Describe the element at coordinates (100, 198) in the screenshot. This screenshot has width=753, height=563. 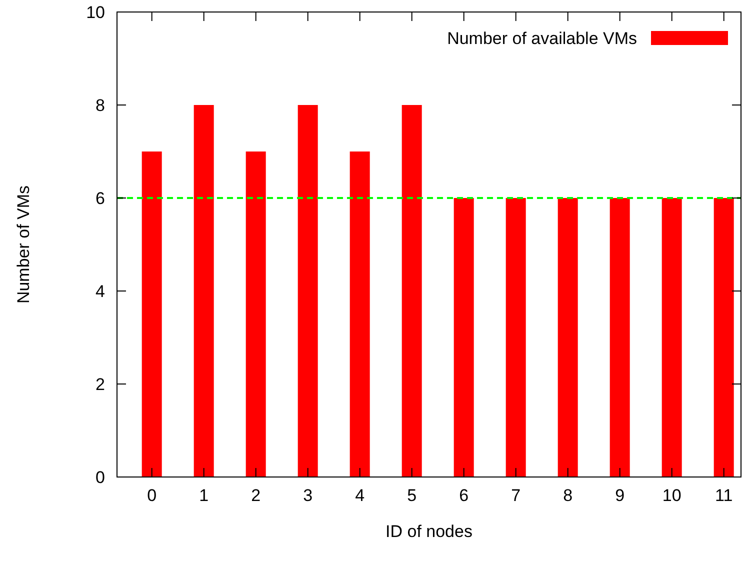
I see `y-tick-label: 6` at that location.